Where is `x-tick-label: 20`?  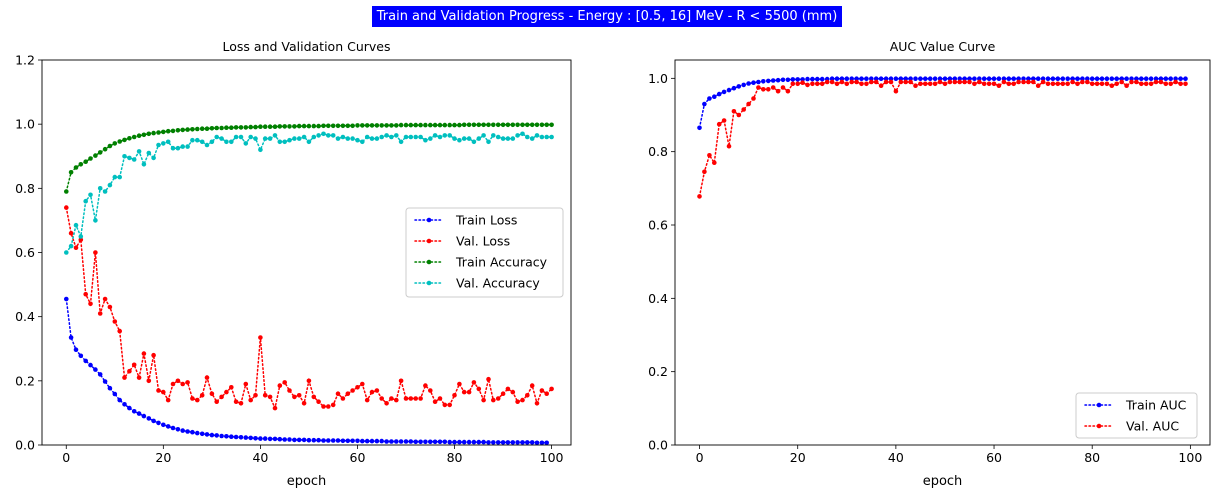 x-tick-label: 20 is located at coordinates (163, 457).